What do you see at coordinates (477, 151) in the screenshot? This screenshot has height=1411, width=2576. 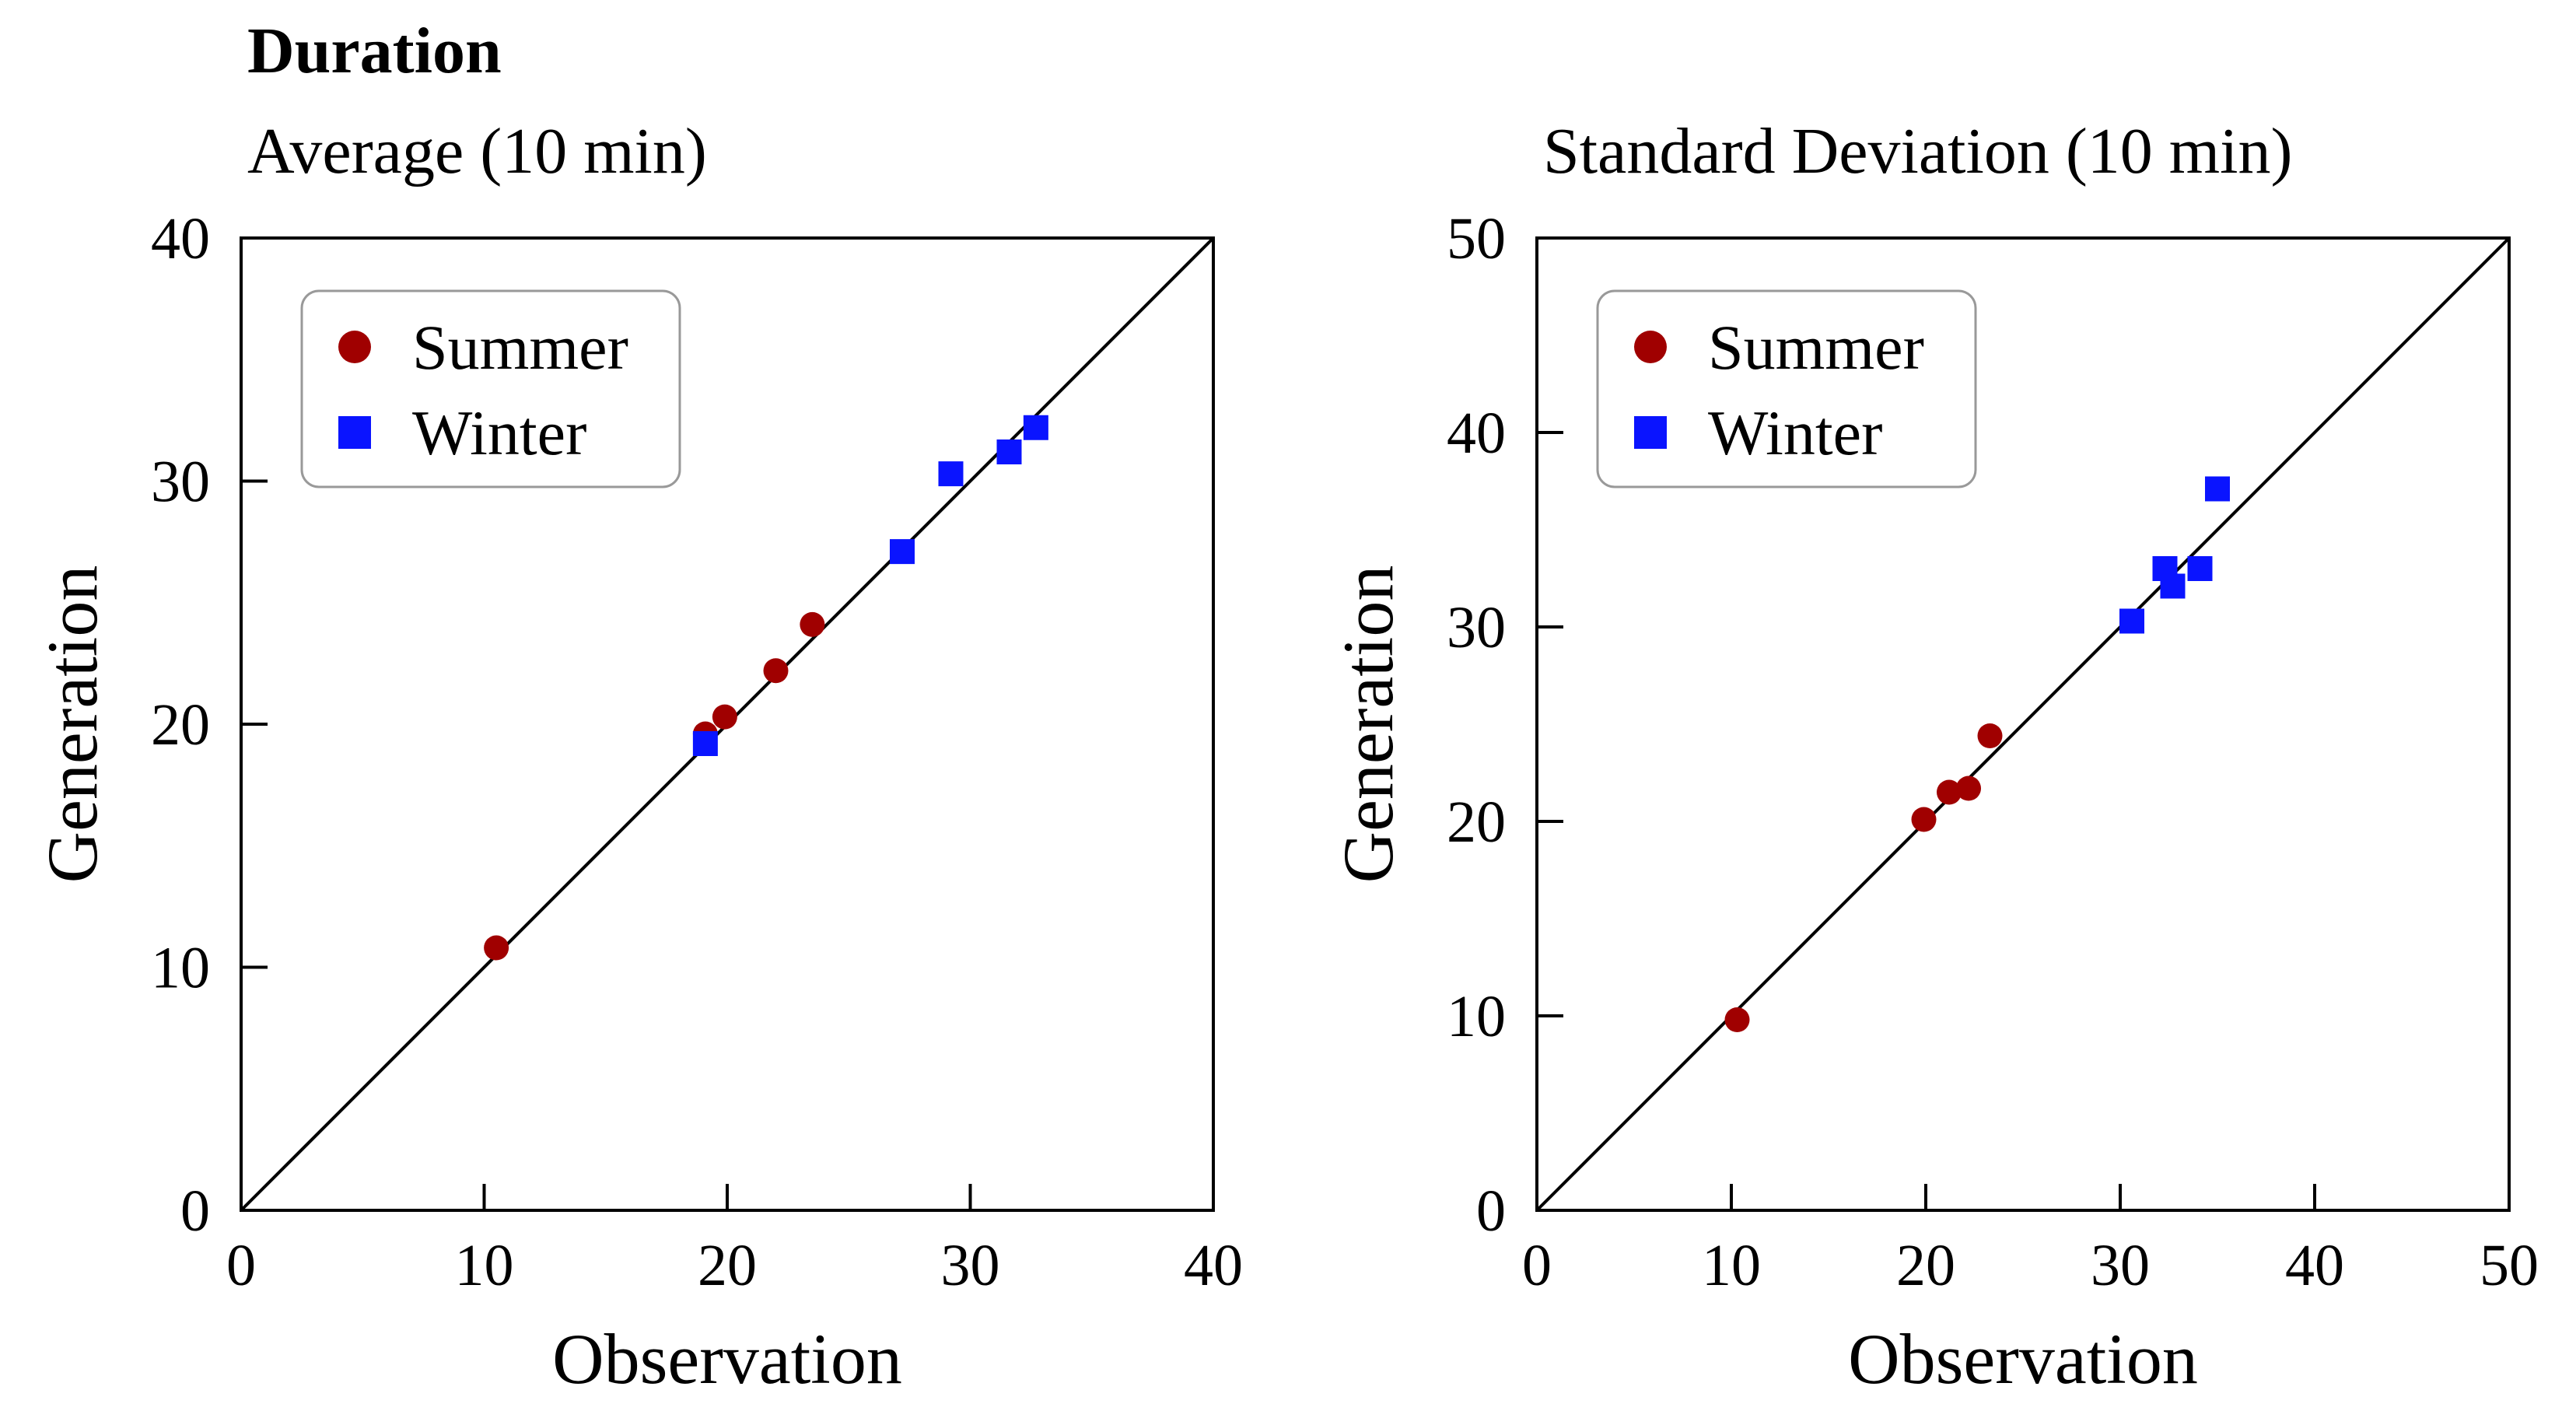 I see `chart-title: Average (10 min)` at bounding box center [477, 151].